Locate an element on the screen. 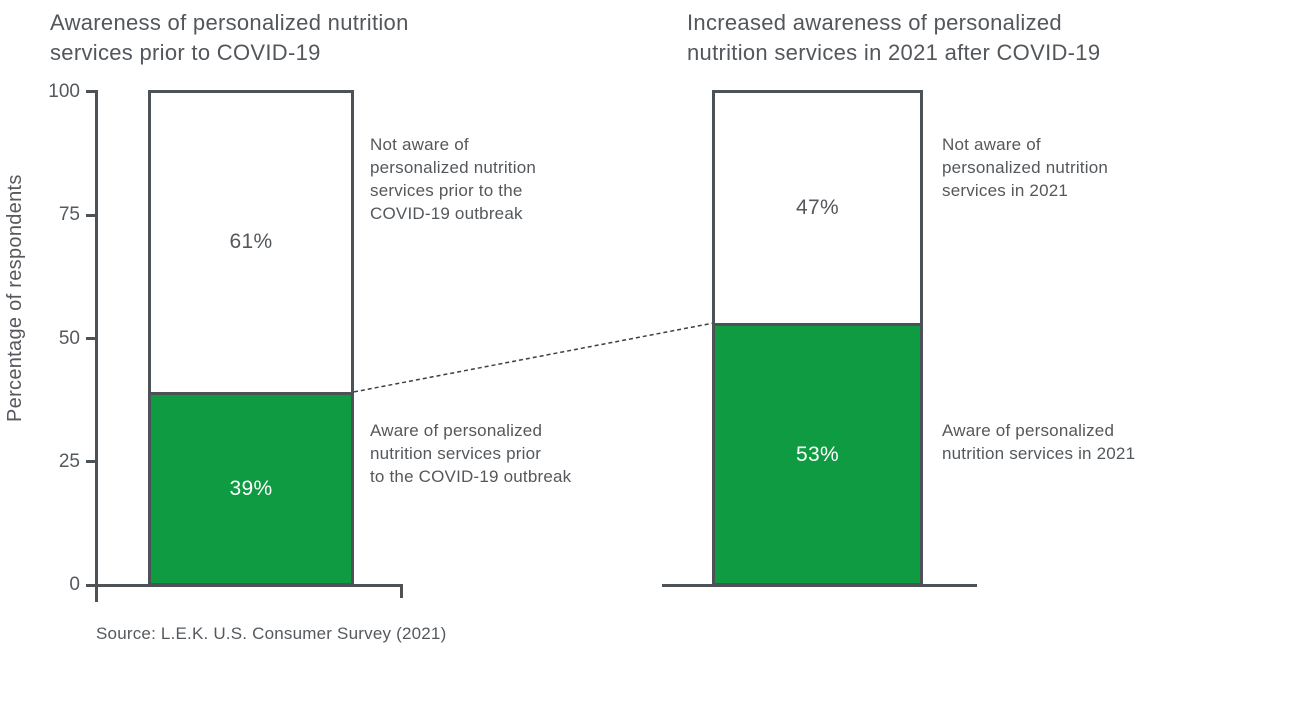 The height and width of the screenshot is (728, 1300). y-tick-label-50: 50 is located at coordinates (69, 338).